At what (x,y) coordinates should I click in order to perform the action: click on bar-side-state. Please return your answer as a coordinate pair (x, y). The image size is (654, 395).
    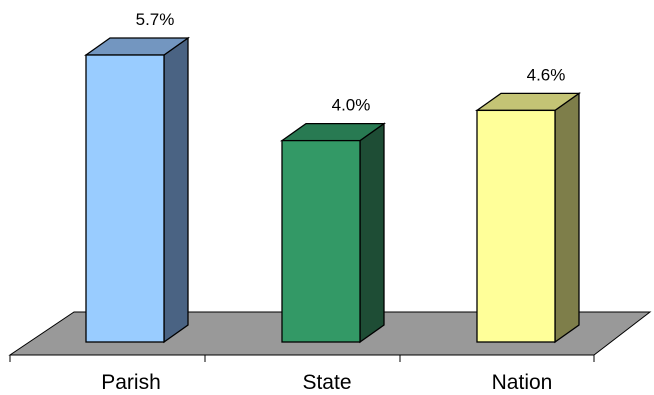
    Looking at the image, I should click on (372, 233).